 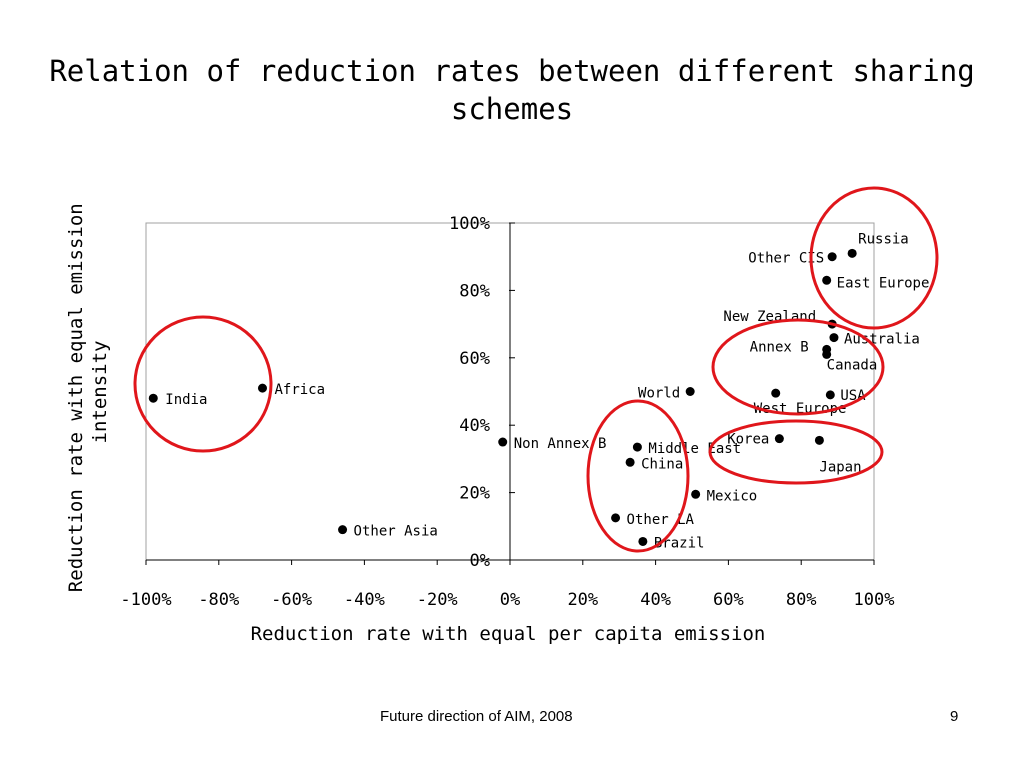 What do you see at coordinates (437, 600) in the screenshot?
I see `x-tick-label: -20%` at bounding box center [437, 600].